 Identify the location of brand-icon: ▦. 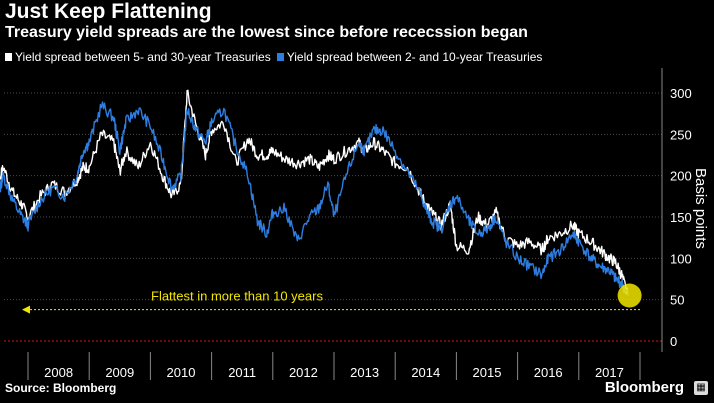
(701, 388).